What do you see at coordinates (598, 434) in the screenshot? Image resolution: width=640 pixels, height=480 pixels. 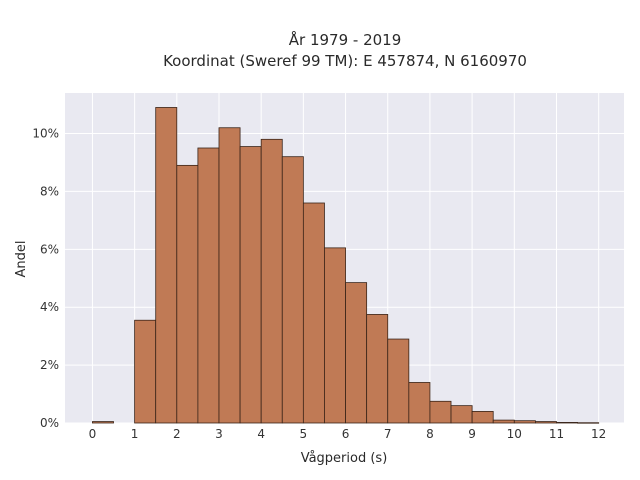 I see `x-tick-label: 12` at bounding box center [598, 434].